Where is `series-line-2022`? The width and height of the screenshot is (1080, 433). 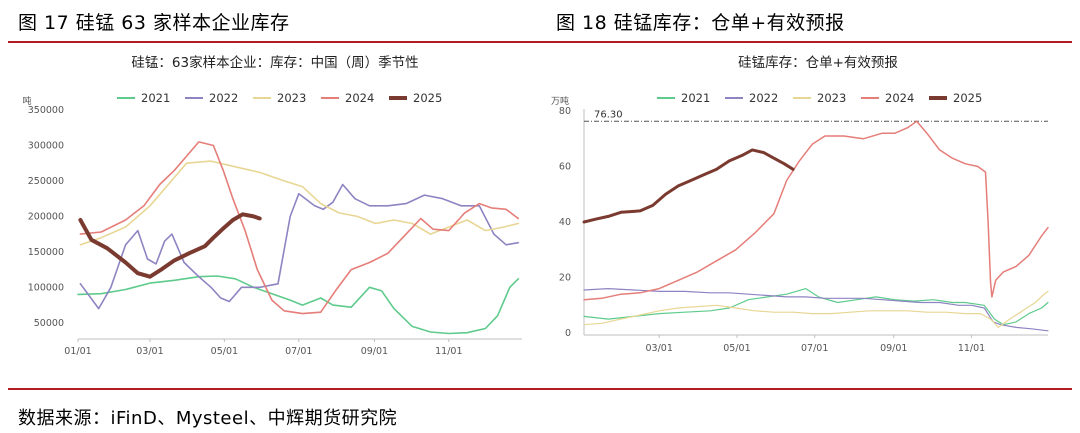
series-line-2022 is located at coordinates (299, 246).